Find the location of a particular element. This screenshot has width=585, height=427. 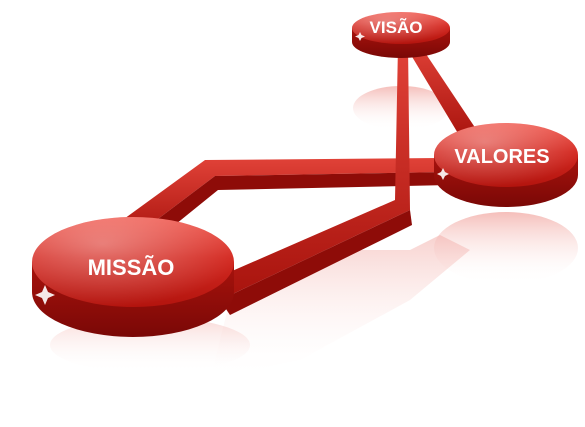

connector-missao-valores is located at coordinates (272, 199).